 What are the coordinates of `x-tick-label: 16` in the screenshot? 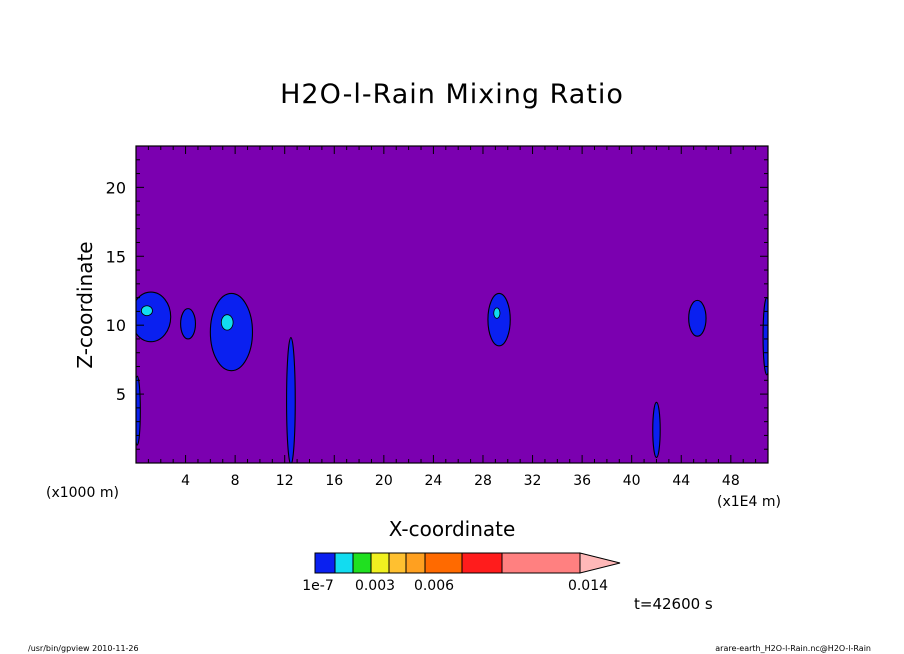 It's located at (334, 481).